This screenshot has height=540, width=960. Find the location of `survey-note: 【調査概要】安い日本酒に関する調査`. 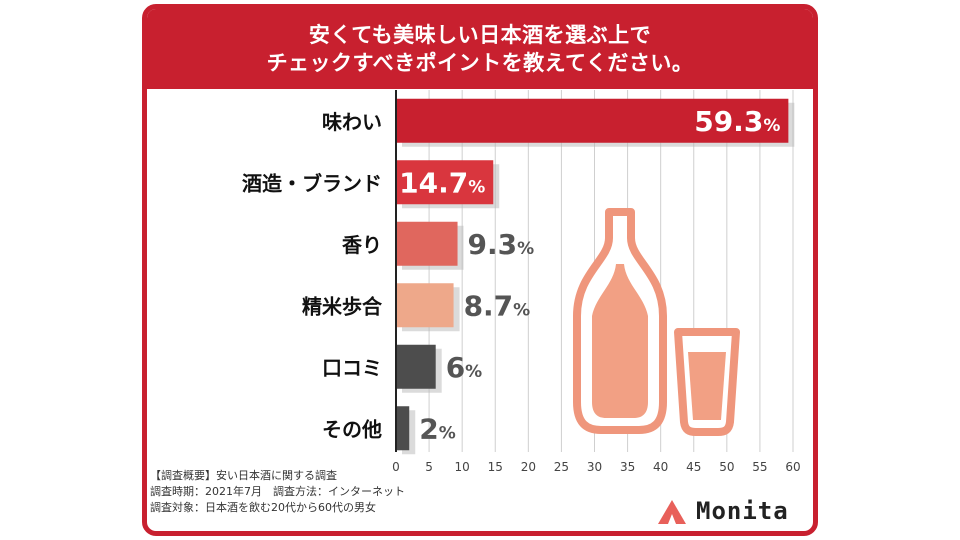

survey-note: 【調査概要】安い日本酒に関する調査 is located at coordinates (243, 475).